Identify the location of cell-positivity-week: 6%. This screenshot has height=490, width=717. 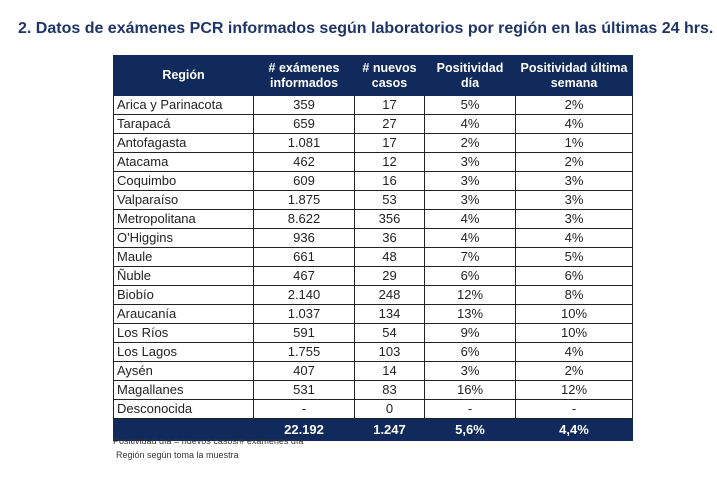
(574, 276).